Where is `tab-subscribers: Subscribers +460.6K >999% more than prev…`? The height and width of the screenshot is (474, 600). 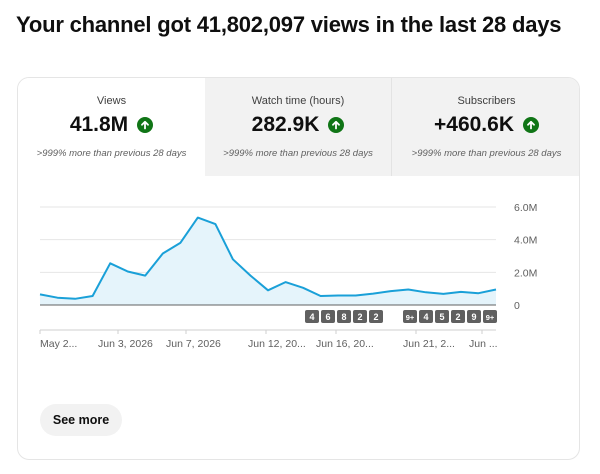 tab-subscribers: Subscribers +460.6K >999% more than prev… is located at coordinates (485, 127).